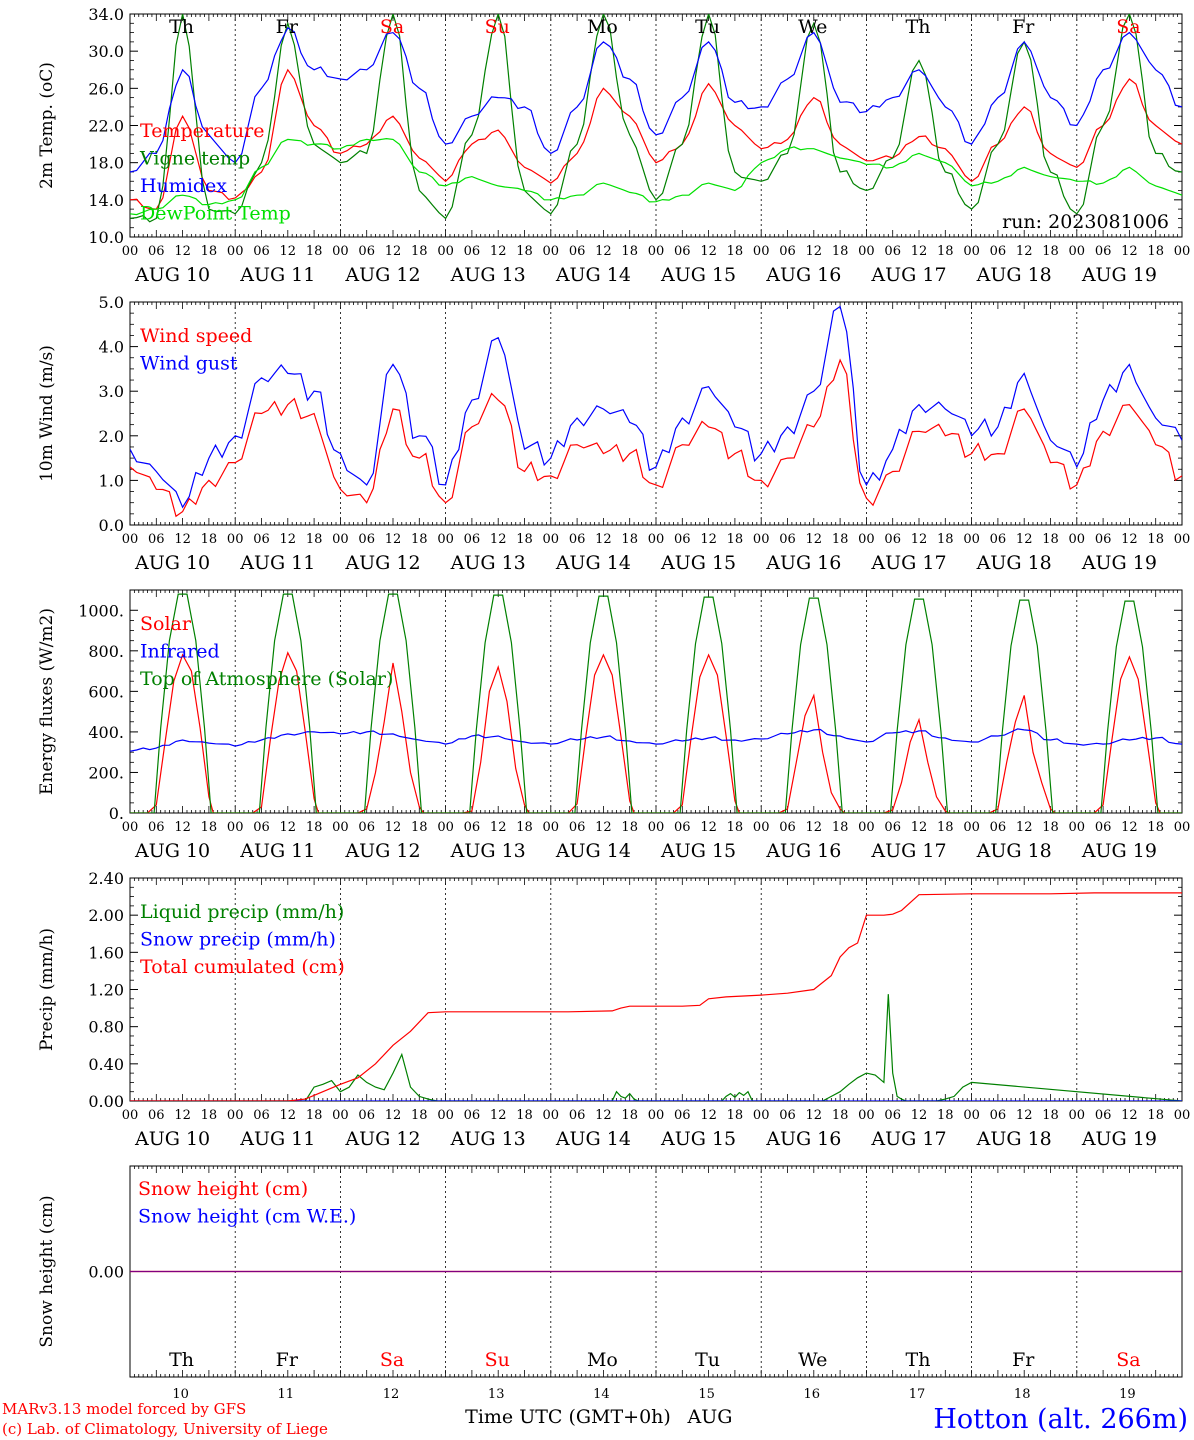  What do you see at coordinates (656, 1047) in the screenshot?
I see `series-line-liquid-precip-mm-h` at bounding box center [656, 1047].